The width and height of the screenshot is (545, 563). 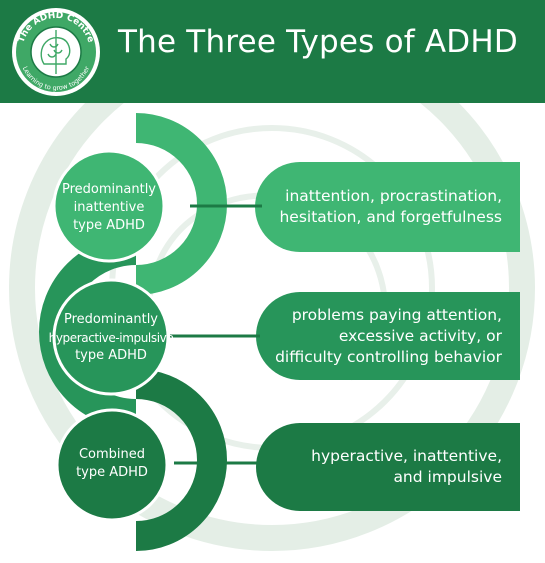 I want to click on type-label-line: inattentive, so click(x=109, y=207).